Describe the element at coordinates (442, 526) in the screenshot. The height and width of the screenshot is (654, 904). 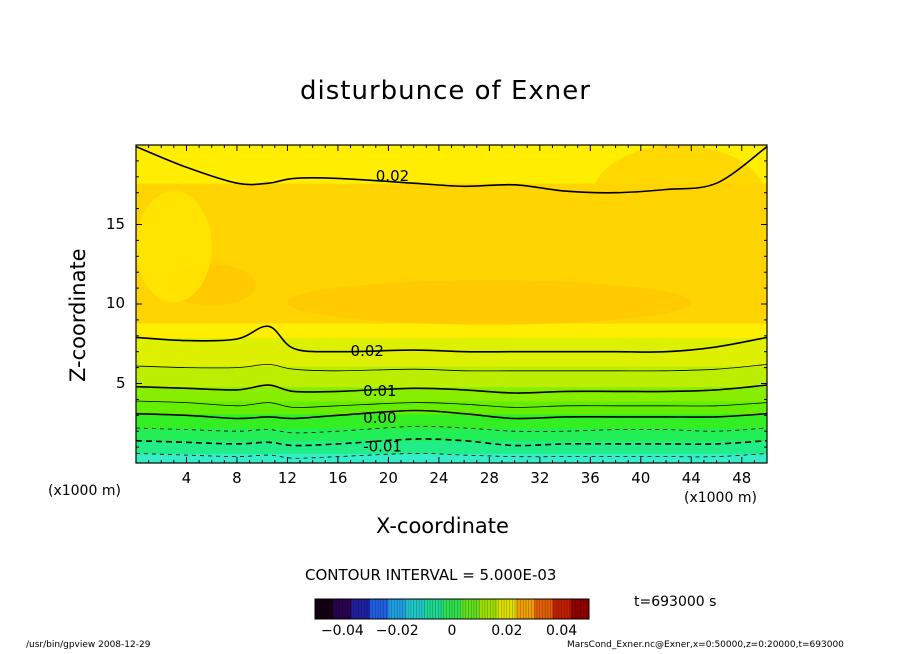
I see `x-axis-label: X-coordinate` at that location.